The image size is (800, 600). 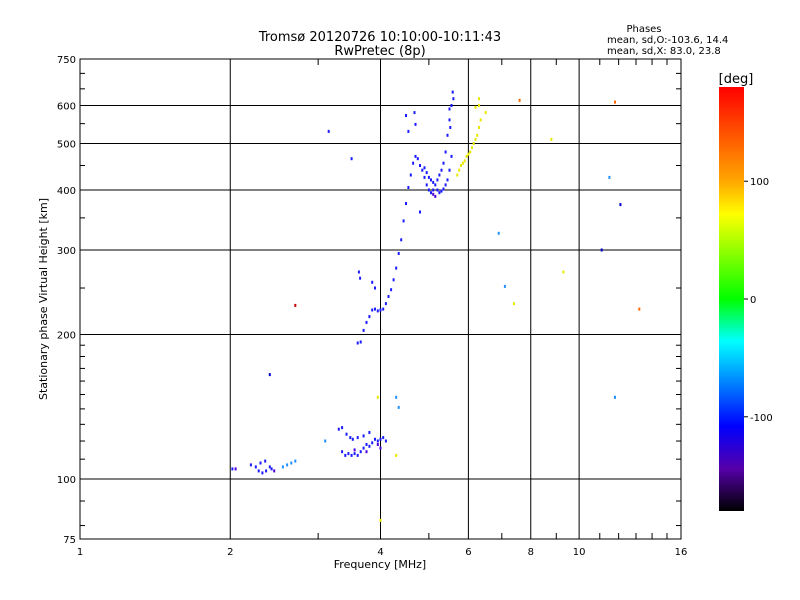 I want to click on x-tick-label: 4, so click(x=380, y=552).